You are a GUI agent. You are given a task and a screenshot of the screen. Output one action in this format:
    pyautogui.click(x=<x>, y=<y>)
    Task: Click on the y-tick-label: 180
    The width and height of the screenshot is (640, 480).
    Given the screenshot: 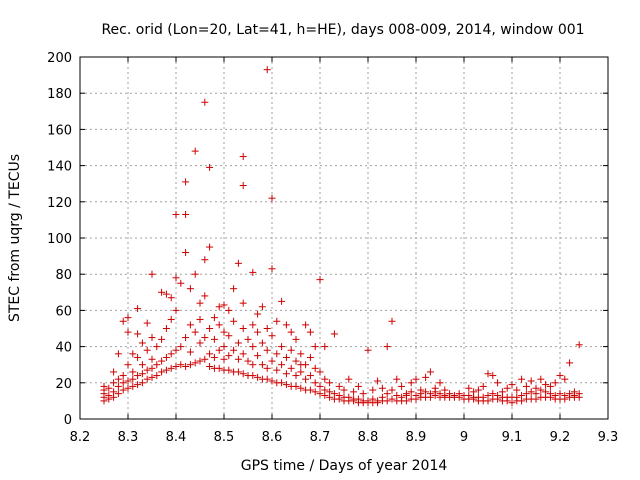 What is the action you would take?
    pyautogui.click(x=59, y=94)
    